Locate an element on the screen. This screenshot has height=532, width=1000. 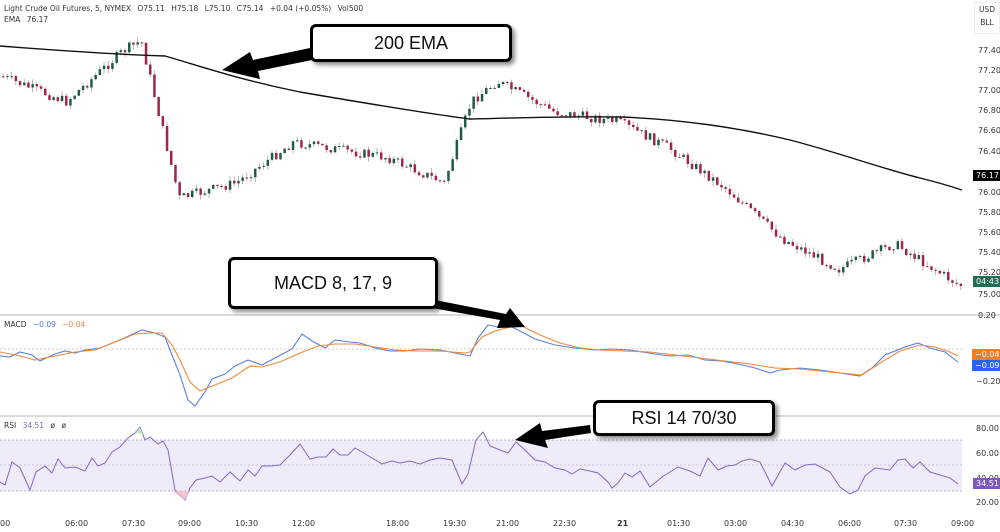
price-tick: 76.00 is located at coordinates (989, 192).